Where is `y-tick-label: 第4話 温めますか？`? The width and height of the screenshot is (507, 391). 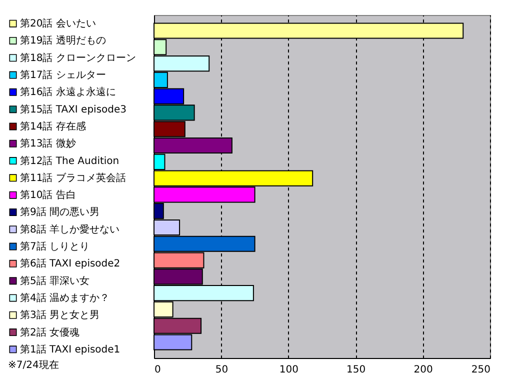 y-tick-label: 第4話 温めますか？ is located at coordinates (65, 298).